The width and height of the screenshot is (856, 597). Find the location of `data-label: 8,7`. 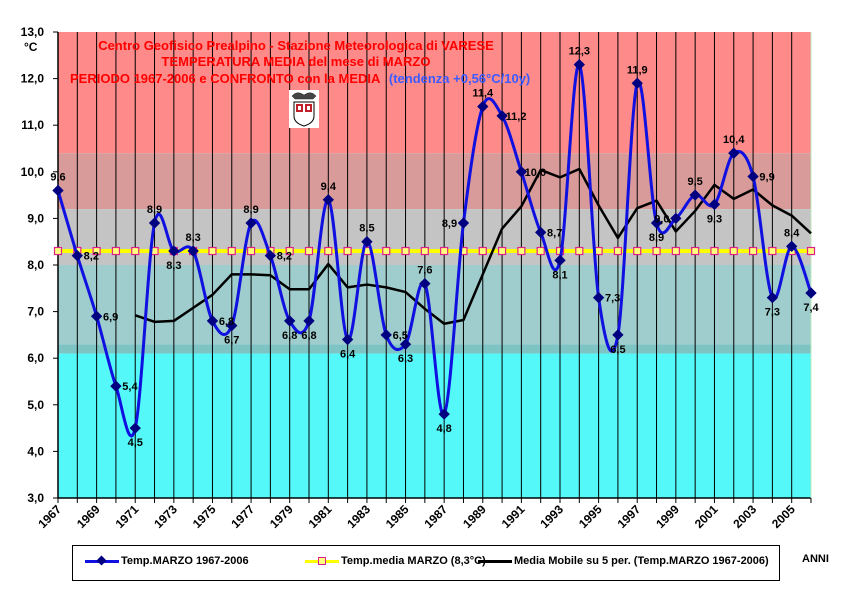

data-label: 8,7 is located at coordinates (554, 233).